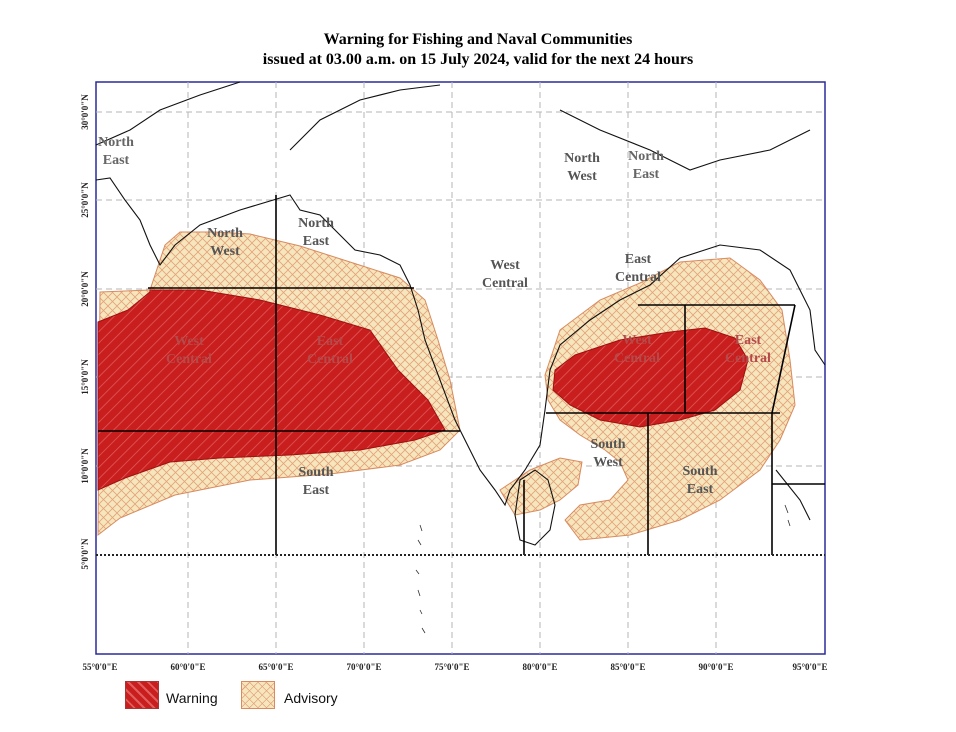 Image resolution: width=956 pixels, height=732 pixels. I want to click on x-tick: 75°0'0"E, so click(451, 667).